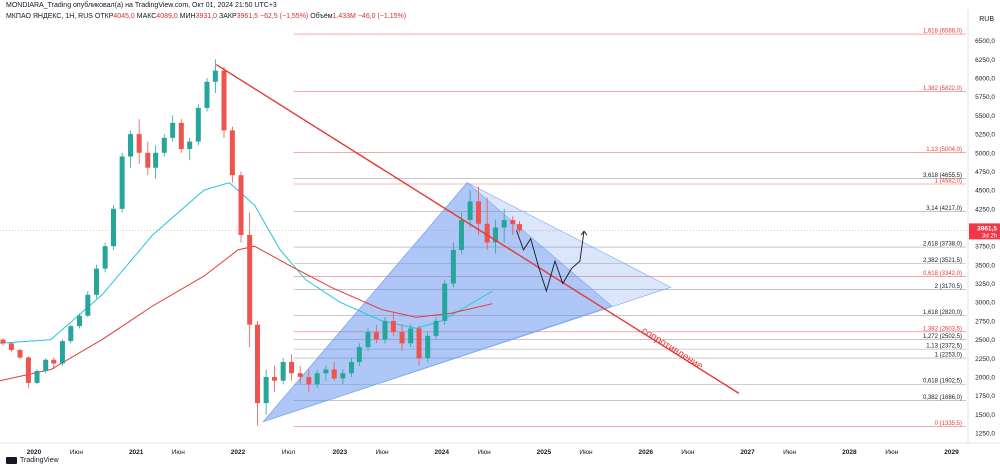 Image resolution: width=1000 pixels, height=467 pixels. What do you see at coordinates (167, 16) in the screenshot?
I see `high-value: 4089,0` at bounding box center [167, 16].